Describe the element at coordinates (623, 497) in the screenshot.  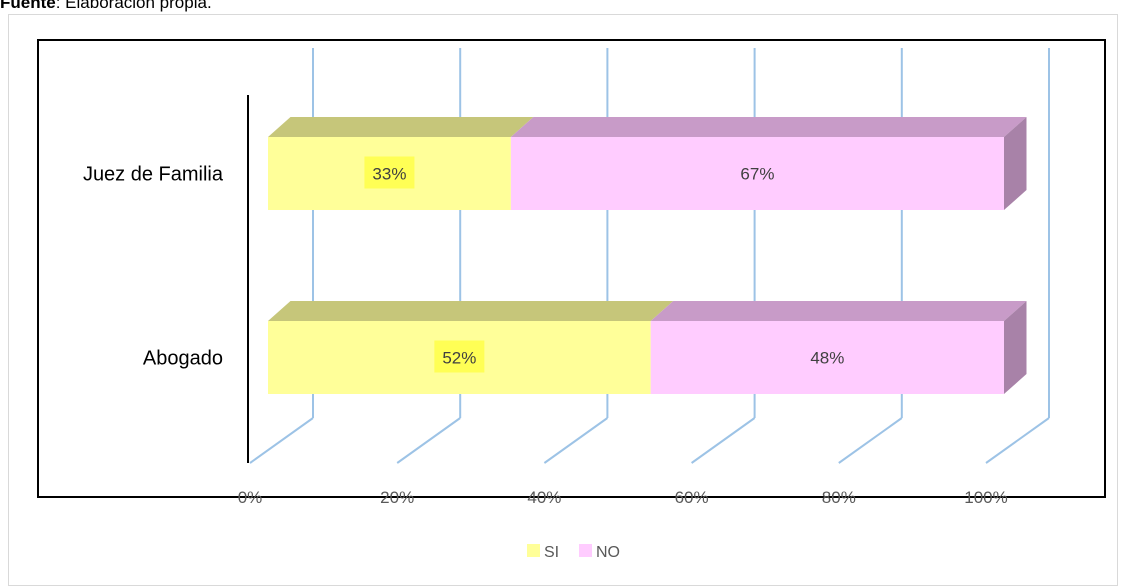
I see `x-tick-labels: 0% 20% 40% 60% 80% 100%` at that location.